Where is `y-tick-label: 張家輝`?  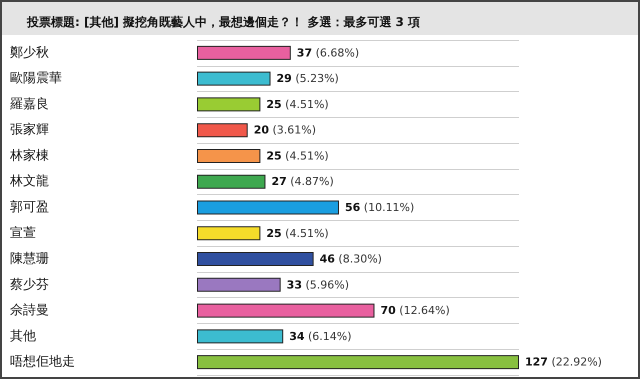
y-tick-label: 張家輝 is located at coordinates (29, 130).